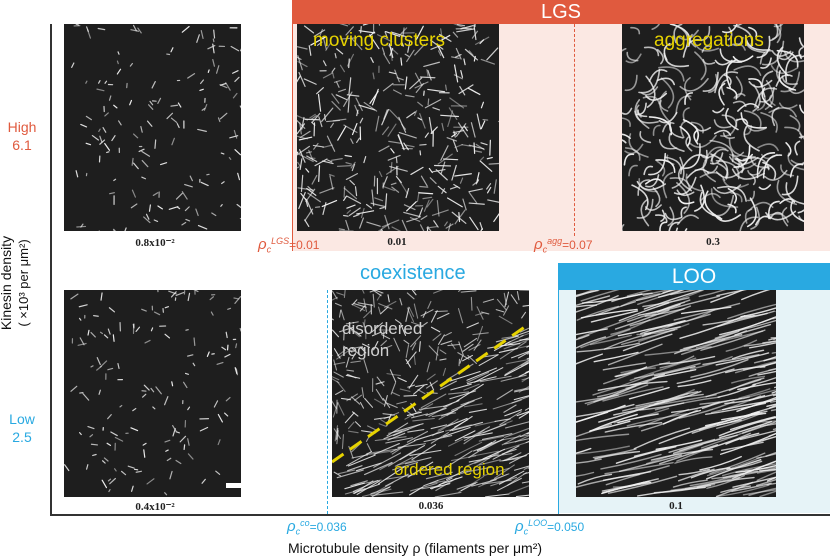 The image size is (830, 560). I want to click on co-threshold-line, so click(327, 402).